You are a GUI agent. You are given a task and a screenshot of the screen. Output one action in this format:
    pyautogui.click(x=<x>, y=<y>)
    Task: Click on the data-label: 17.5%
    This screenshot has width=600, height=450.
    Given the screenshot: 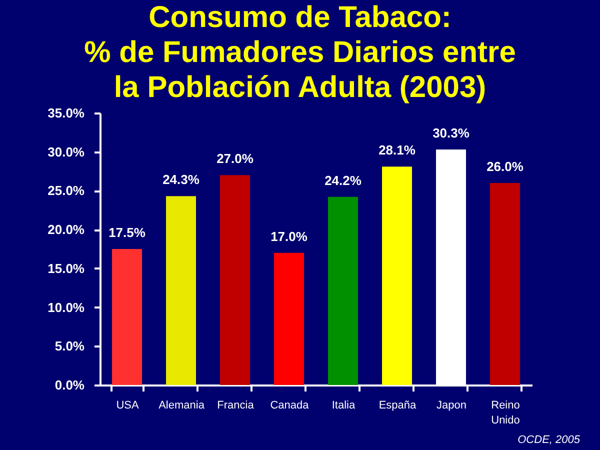 What is the action you would take?
    pyautogui.click(x=127, y=232)
    